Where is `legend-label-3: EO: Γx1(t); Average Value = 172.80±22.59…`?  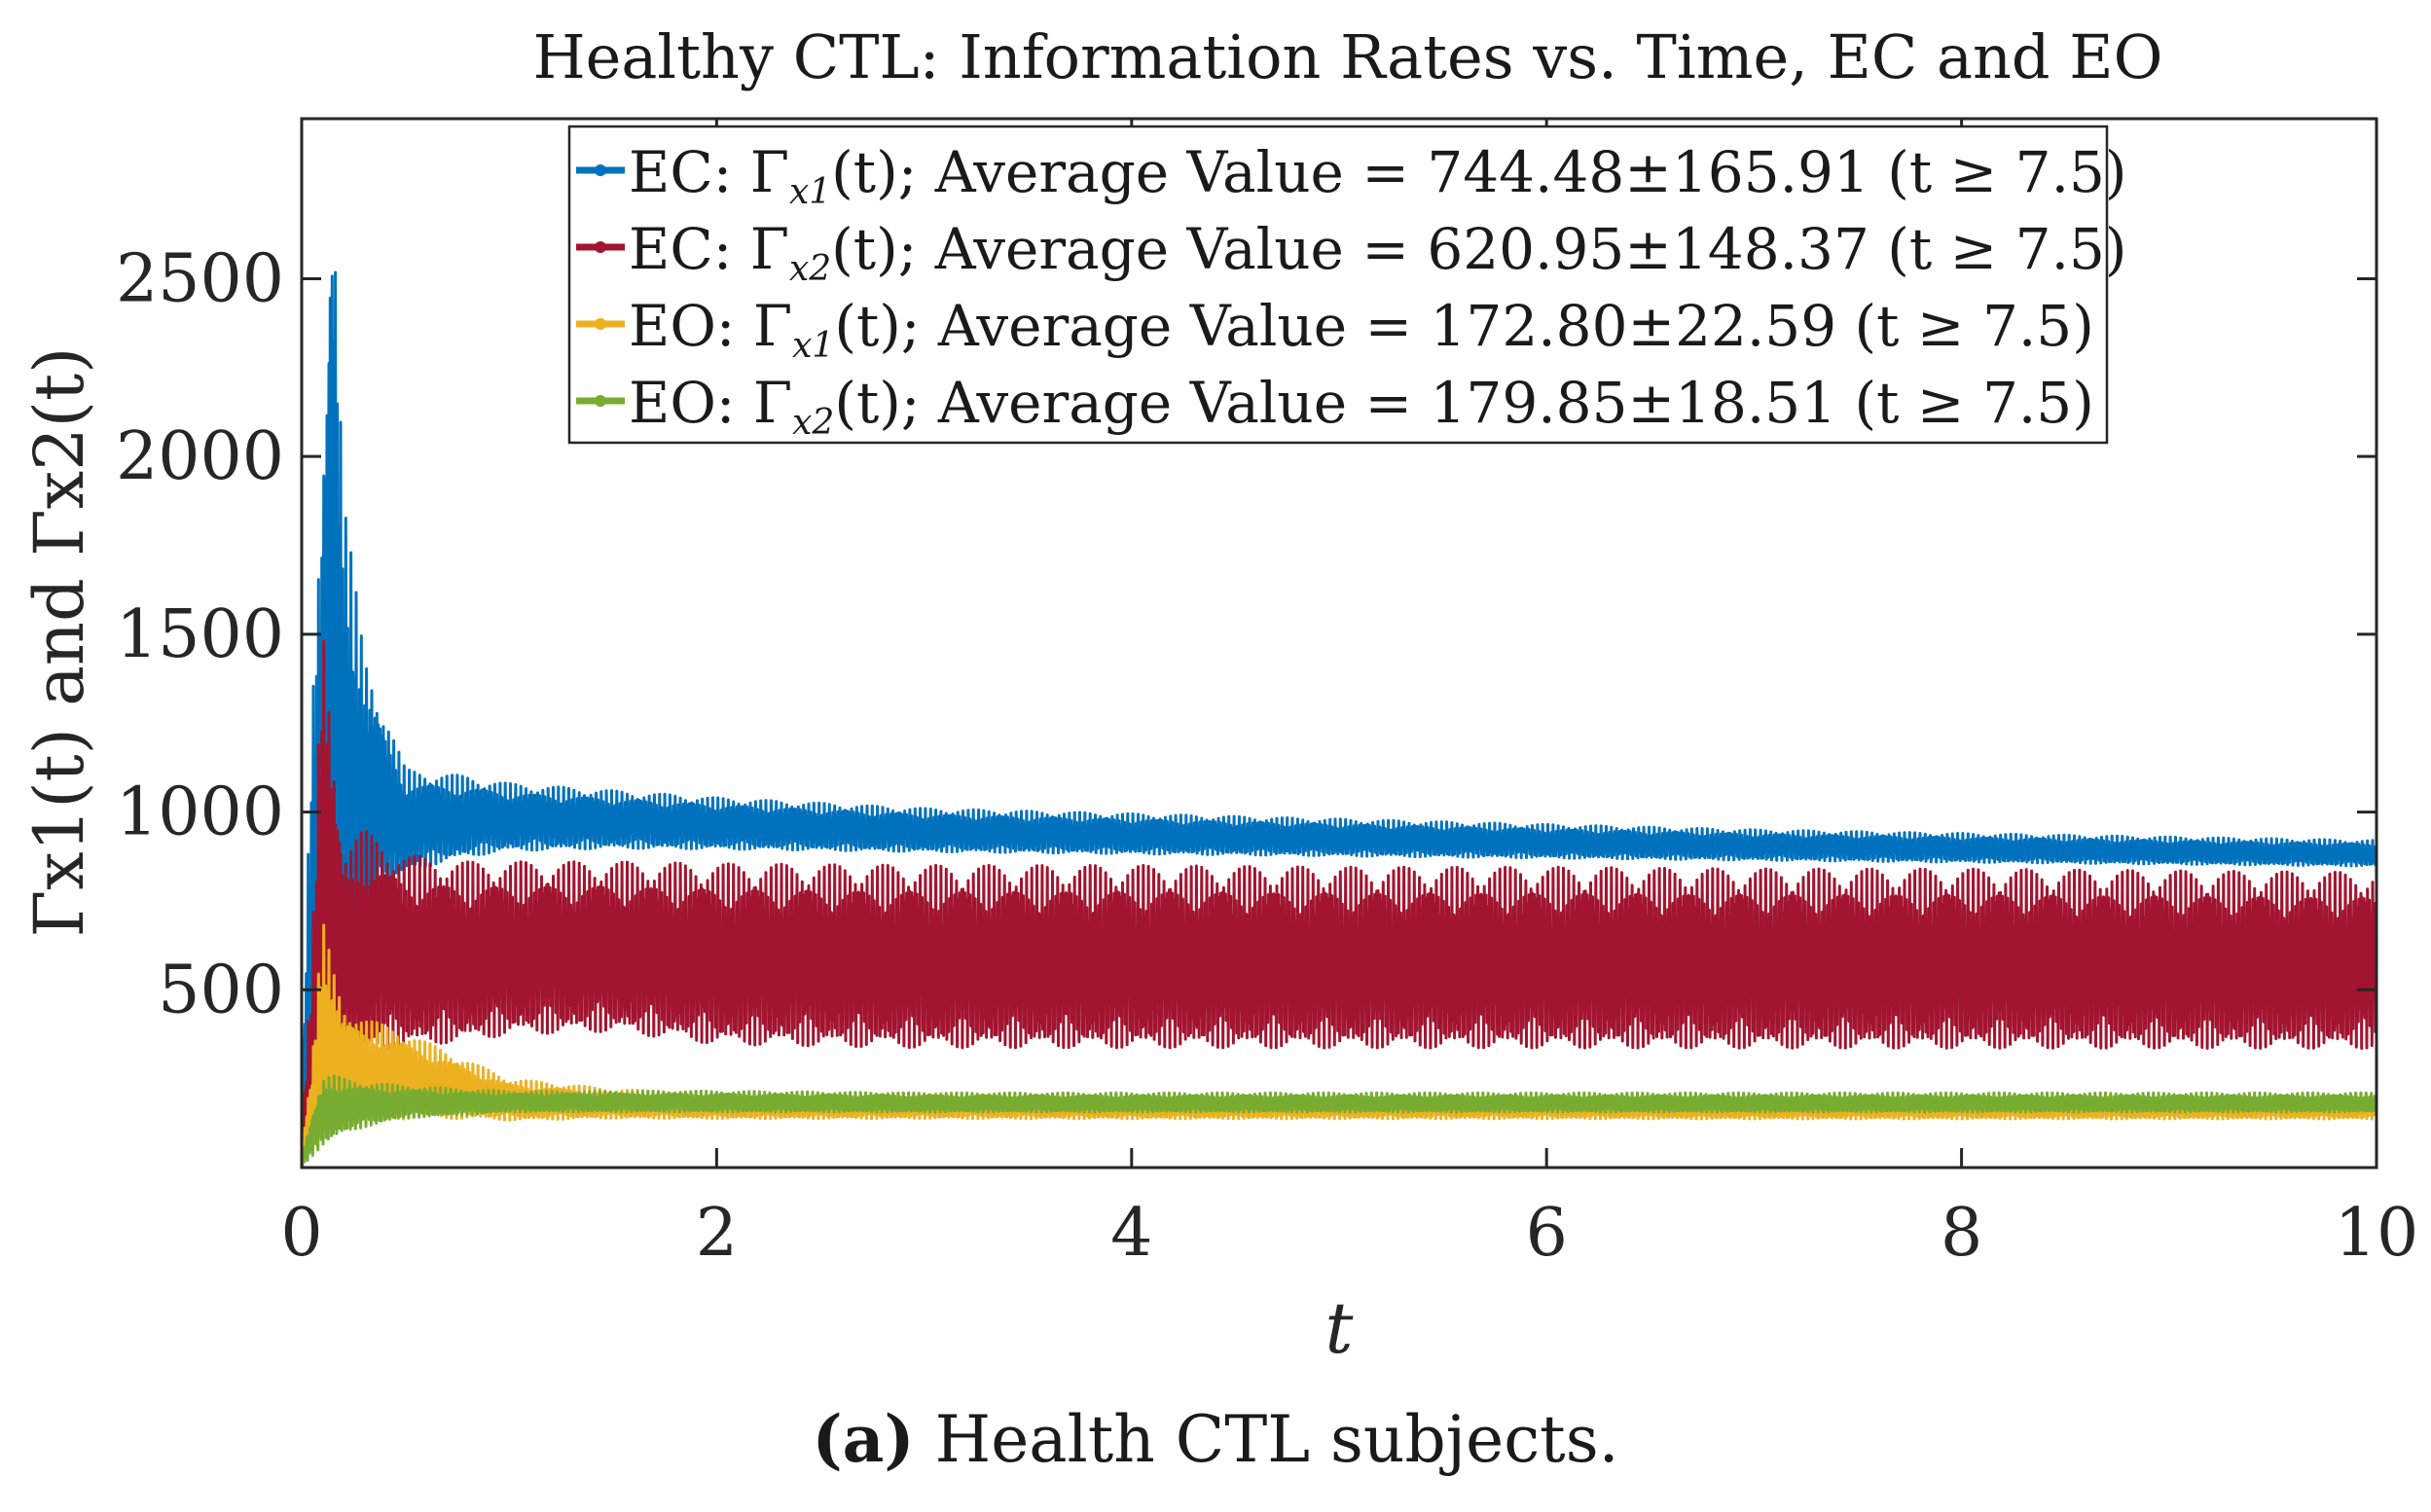 legend-label-3: EO: Γx1(t); Average Value = 172.80±22.59… is located at coordinates (1361, 329).